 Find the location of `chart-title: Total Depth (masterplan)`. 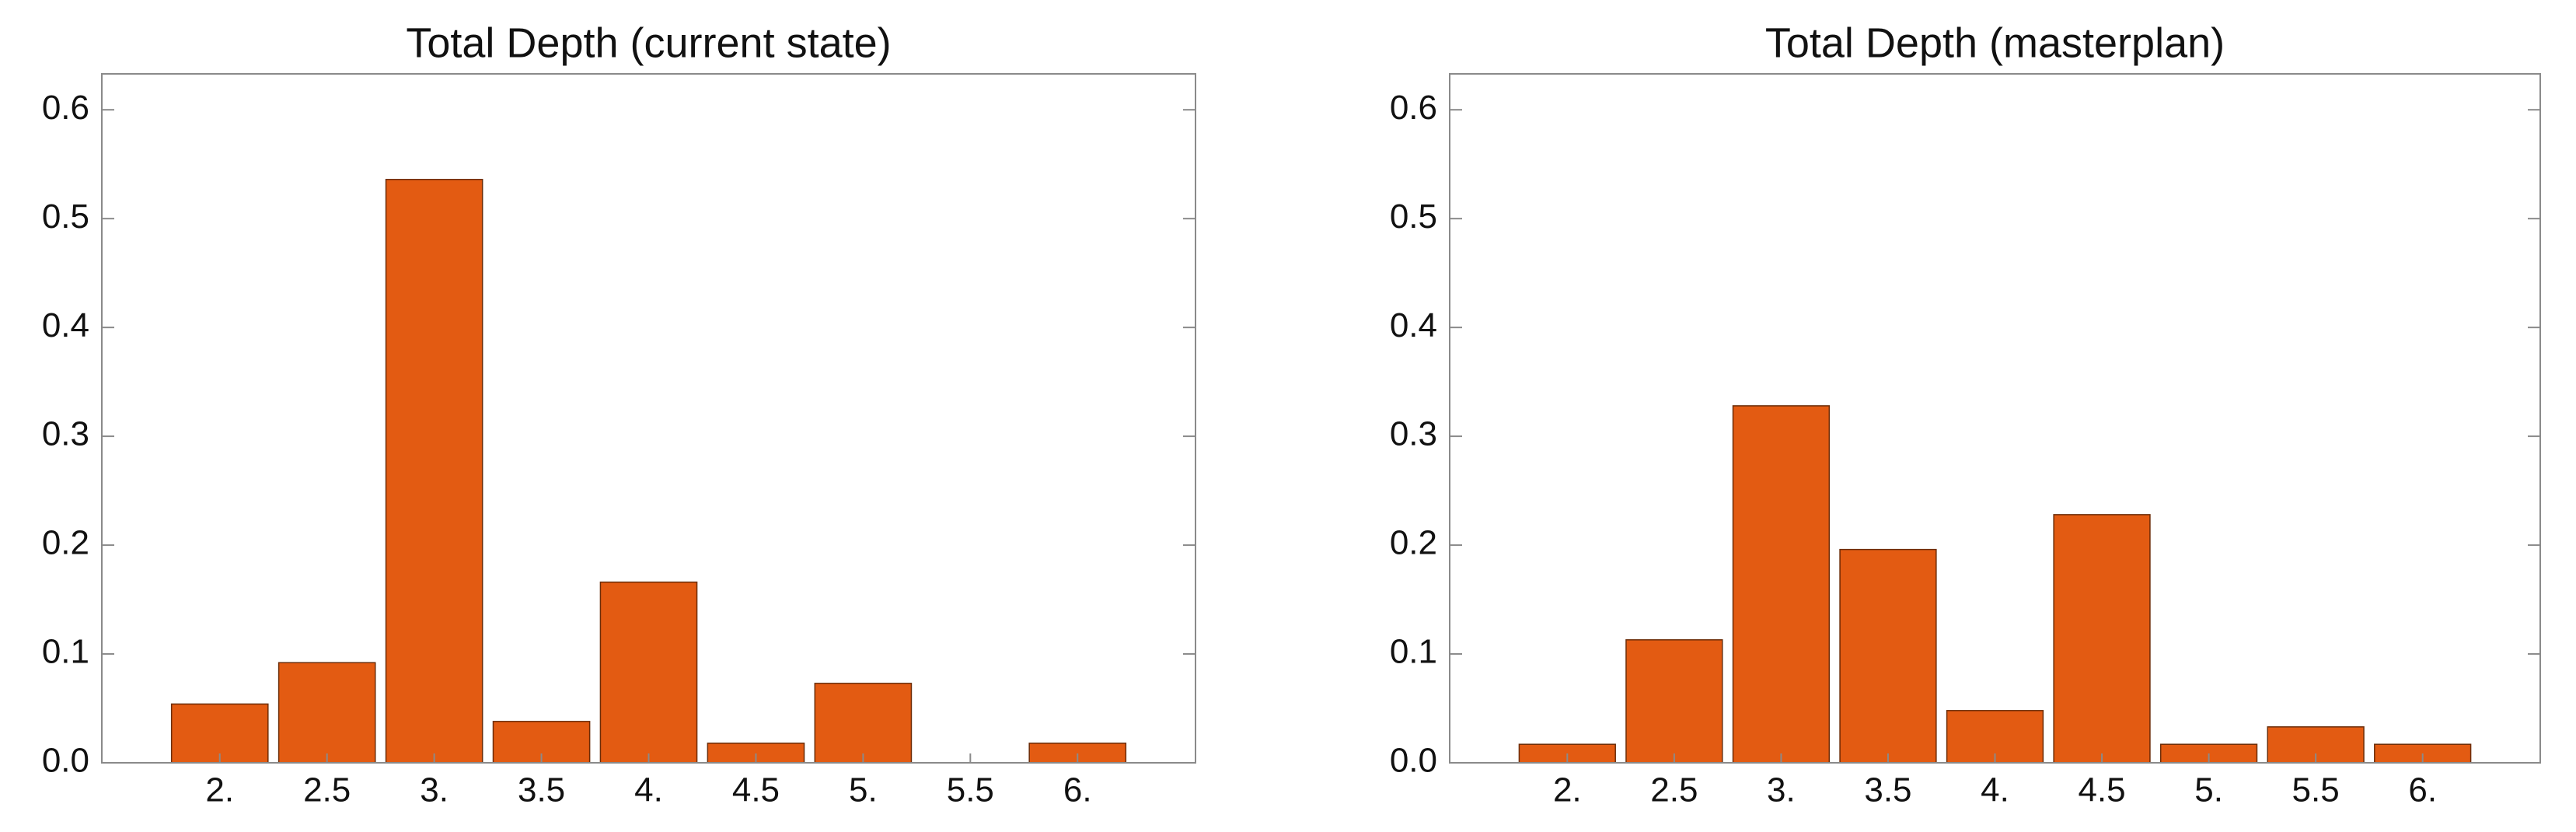

chart-title: Total Depth (masterplan) is located at coordinates (1995, 42).